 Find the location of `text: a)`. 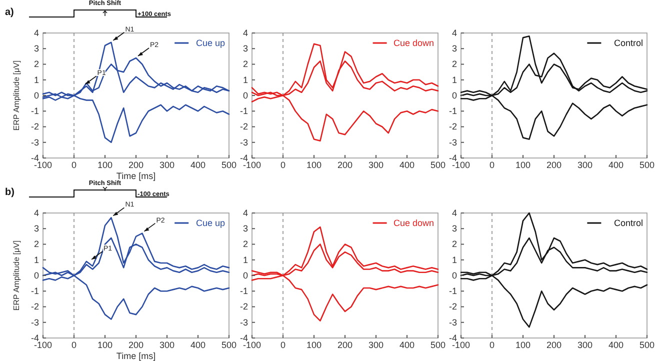

text: a) is located at coordinates (9, 12).